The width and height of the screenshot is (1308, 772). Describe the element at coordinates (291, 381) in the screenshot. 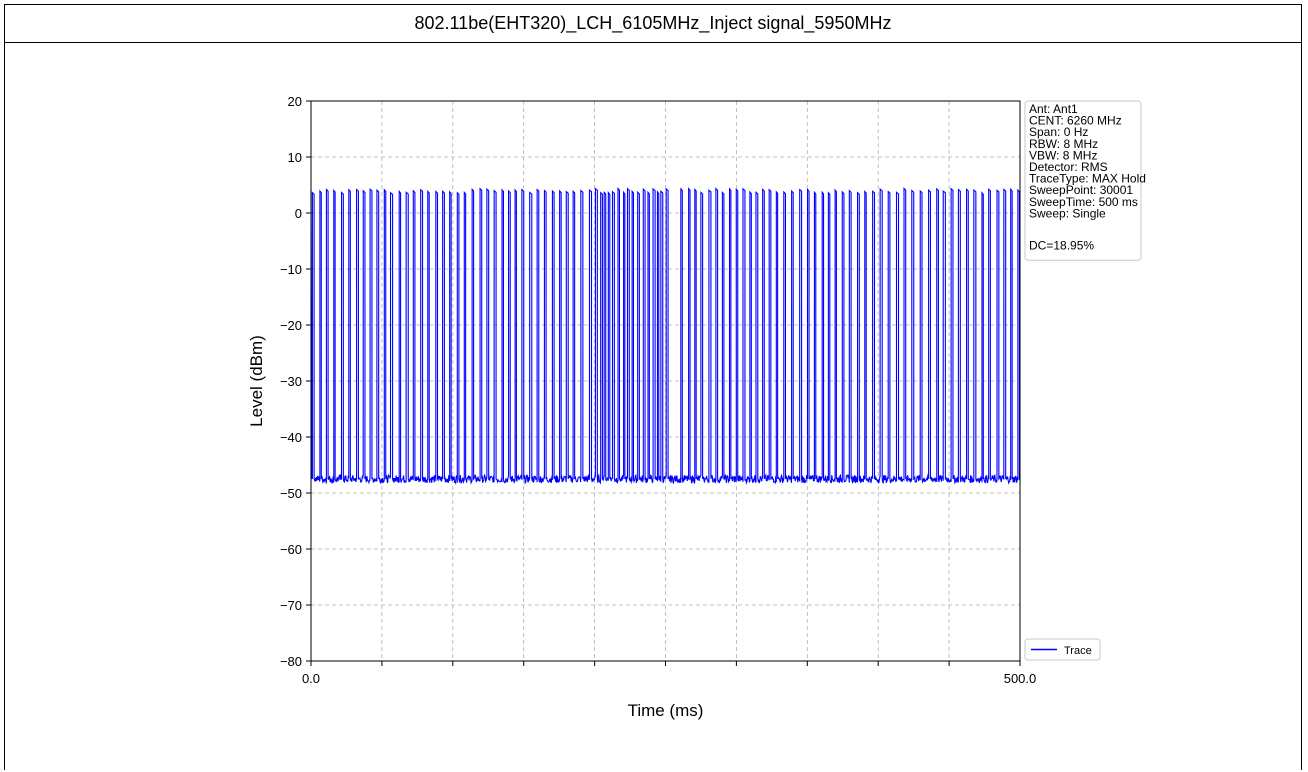

I see `y-tick-label: −30` at that location.